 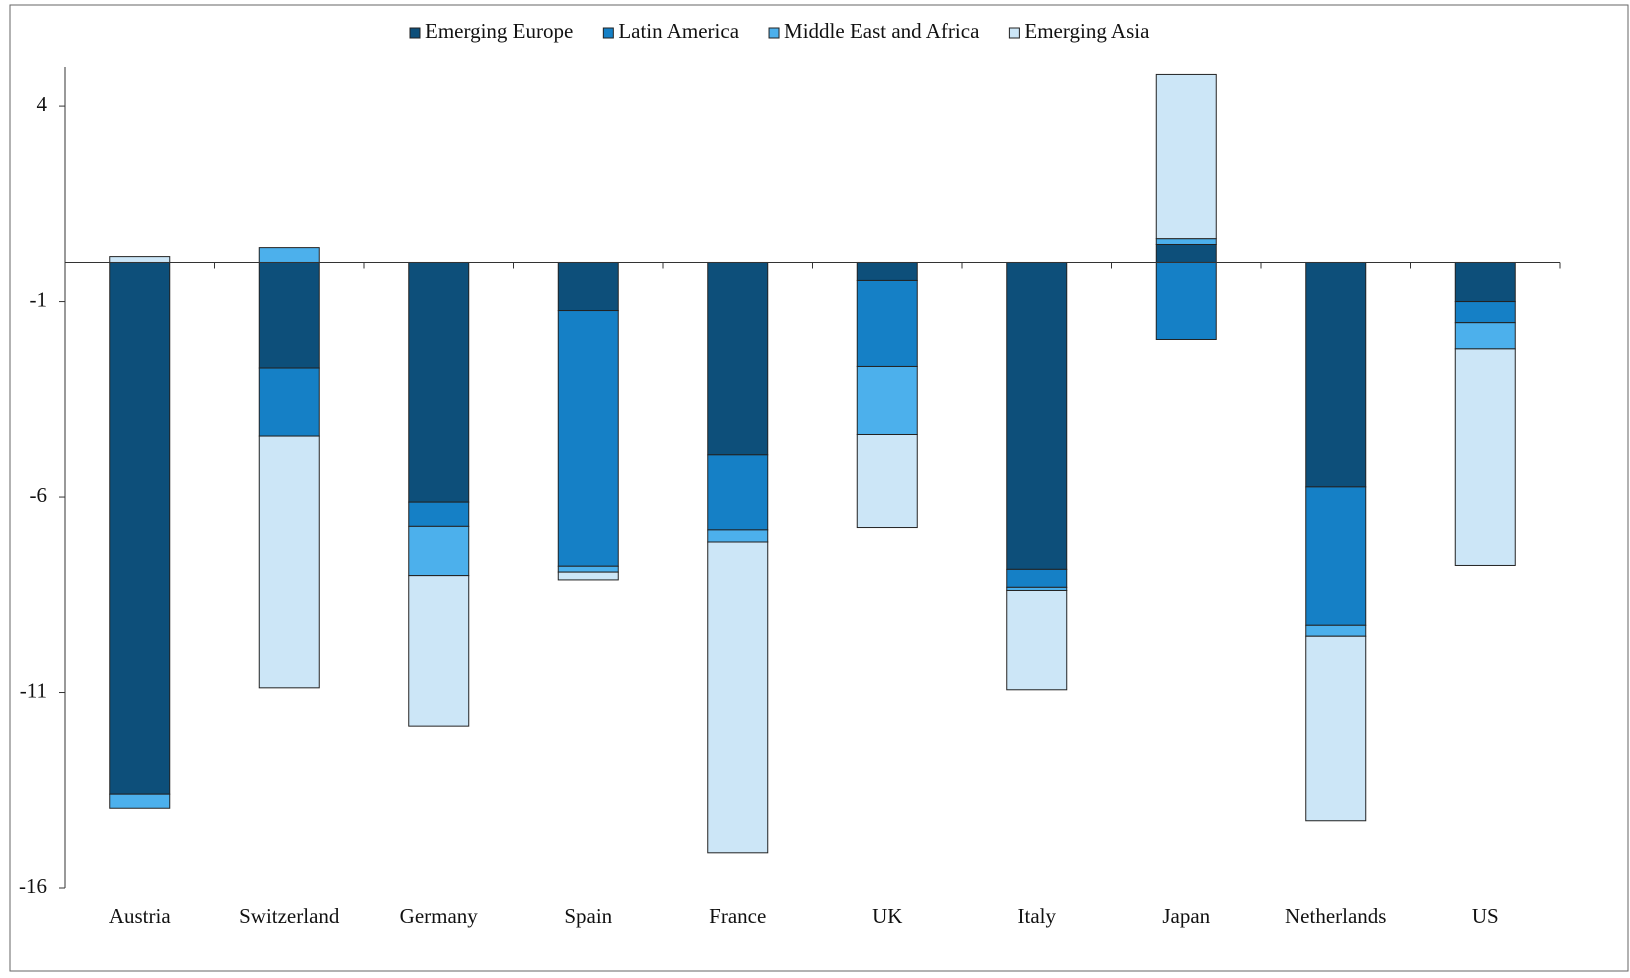 What do you see at coordinates (737, 916) in the screenshot?
I see `x-tick-label: France` at bounding box center [737, 916].